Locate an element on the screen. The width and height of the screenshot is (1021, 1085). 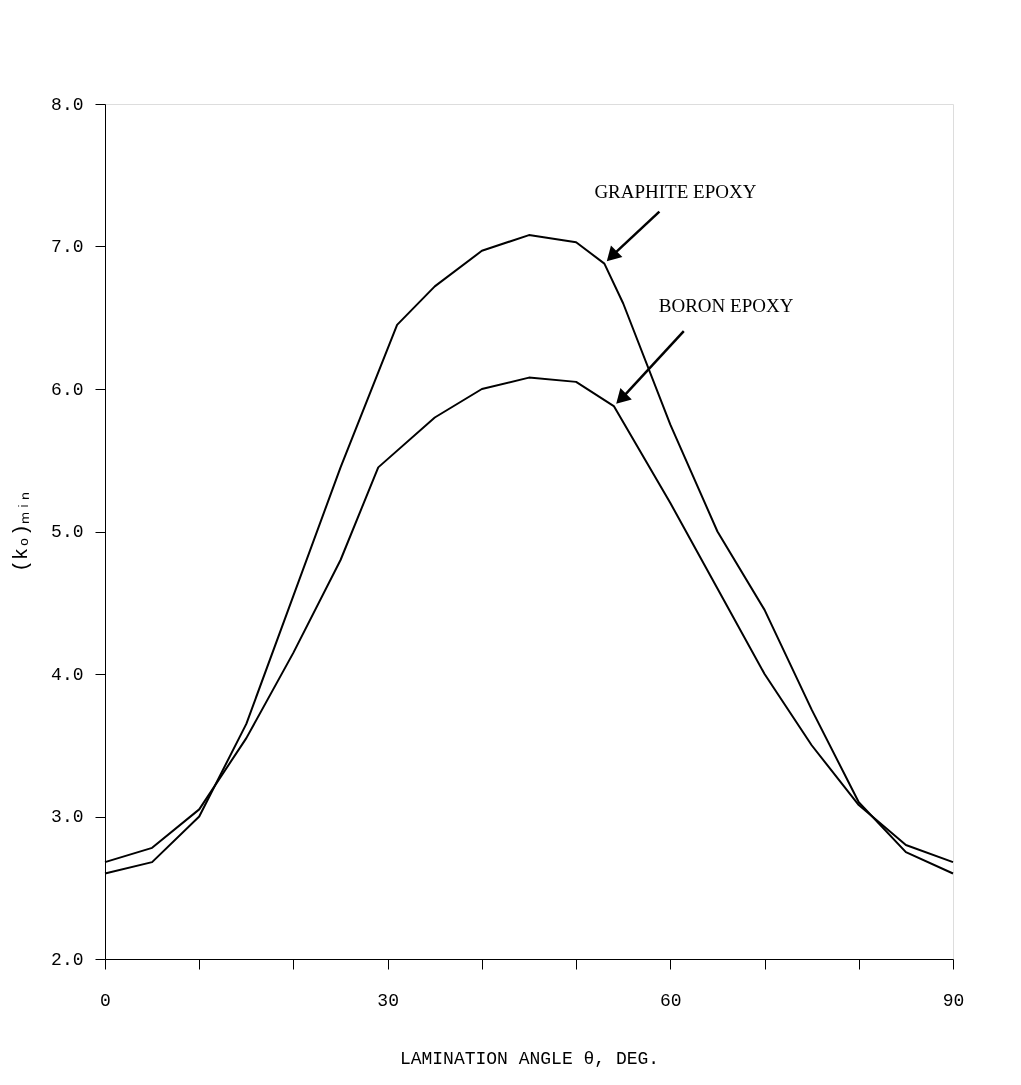
y-tick-label: 6.0 is located at coordinates (67, 389).